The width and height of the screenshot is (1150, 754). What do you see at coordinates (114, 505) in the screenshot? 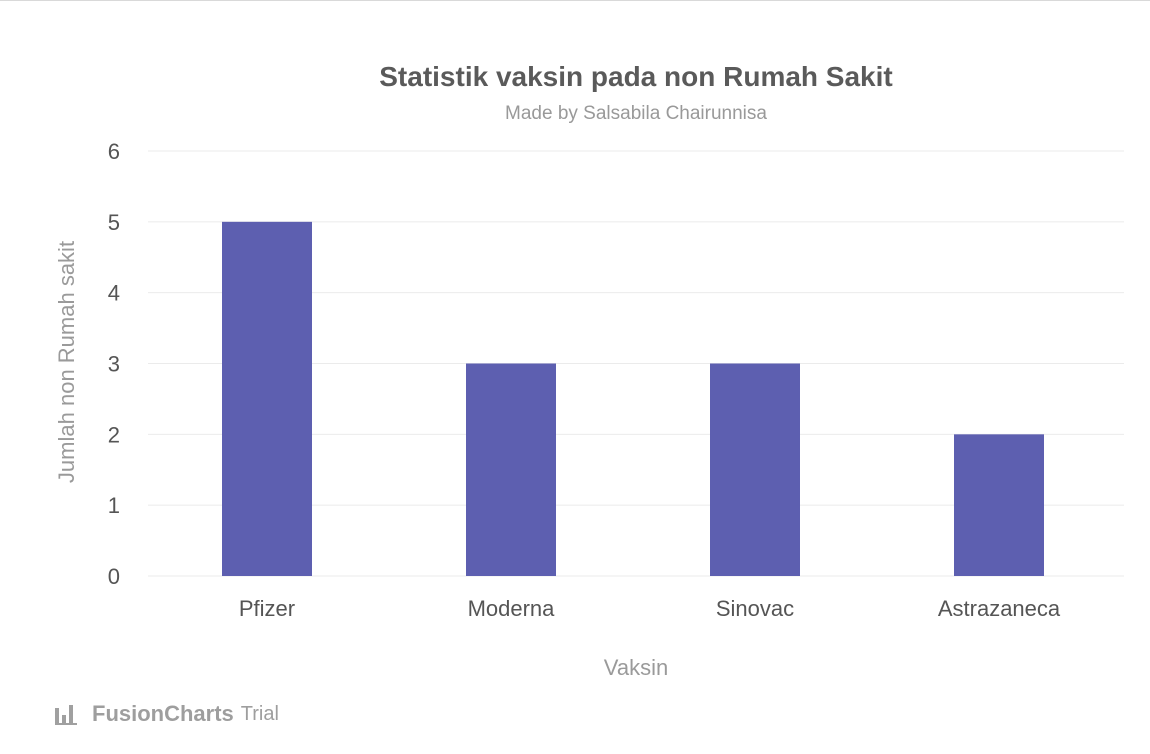
I see `y-tick-label: 1` at bounding box center [114, 505].